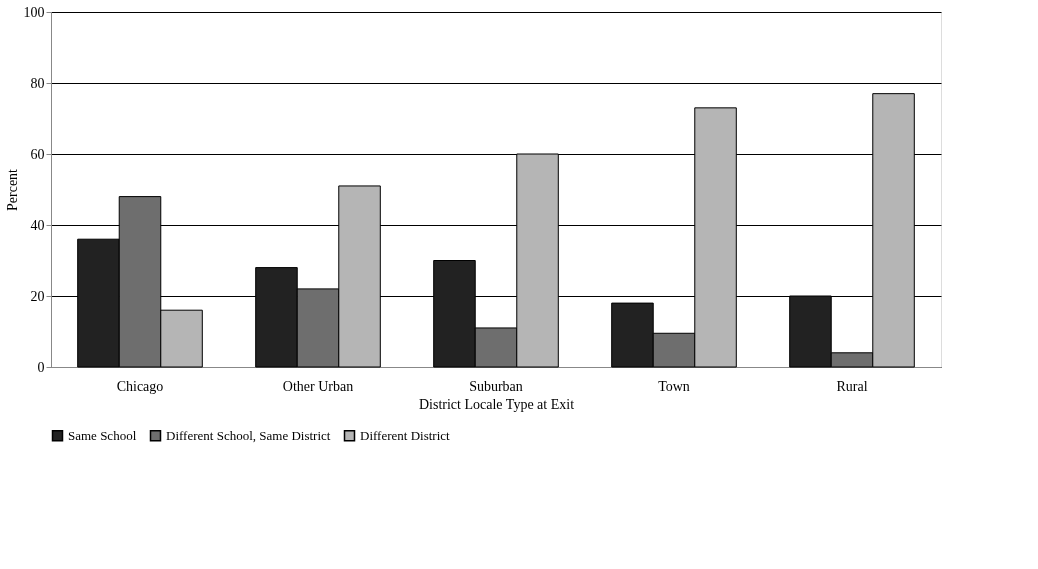  I want to click on legend-label: Different School, Same District, so click(248, 435).